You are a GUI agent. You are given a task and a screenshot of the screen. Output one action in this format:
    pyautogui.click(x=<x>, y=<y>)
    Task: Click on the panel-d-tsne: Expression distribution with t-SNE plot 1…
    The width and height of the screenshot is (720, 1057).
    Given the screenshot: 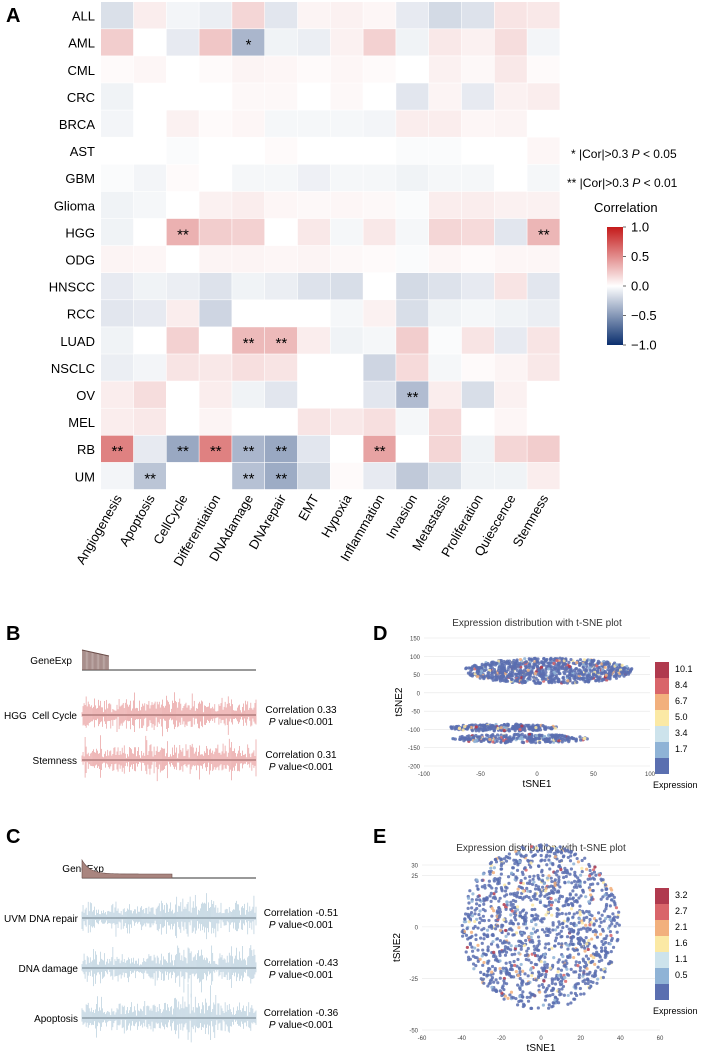 What is the action you would take?
    pyautogui.click(x=546, y=704)
    